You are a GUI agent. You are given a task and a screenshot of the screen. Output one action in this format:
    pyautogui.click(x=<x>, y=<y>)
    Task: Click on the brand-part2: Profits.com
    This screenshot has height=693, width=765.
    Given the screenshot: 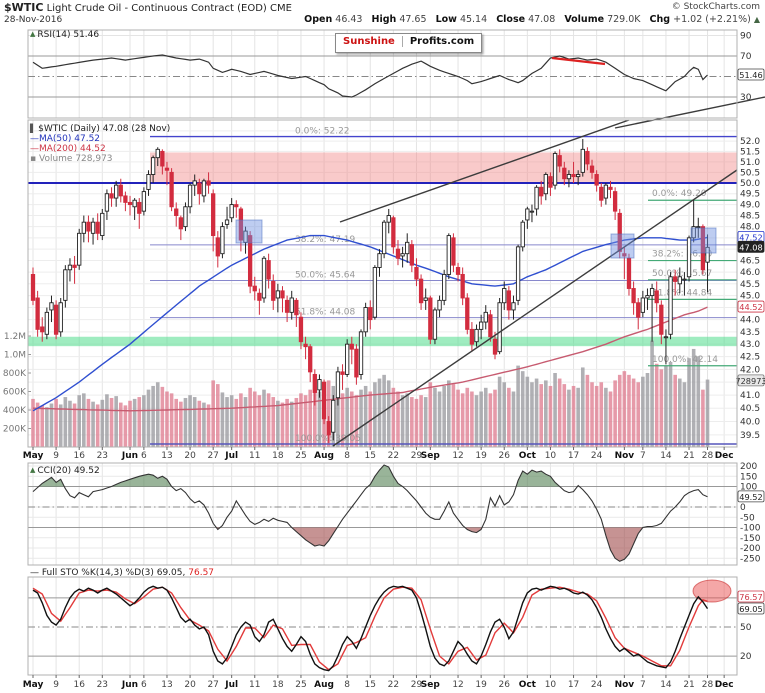 What is the action you would take?
    pyautogui.click(x=442, y=41)
    